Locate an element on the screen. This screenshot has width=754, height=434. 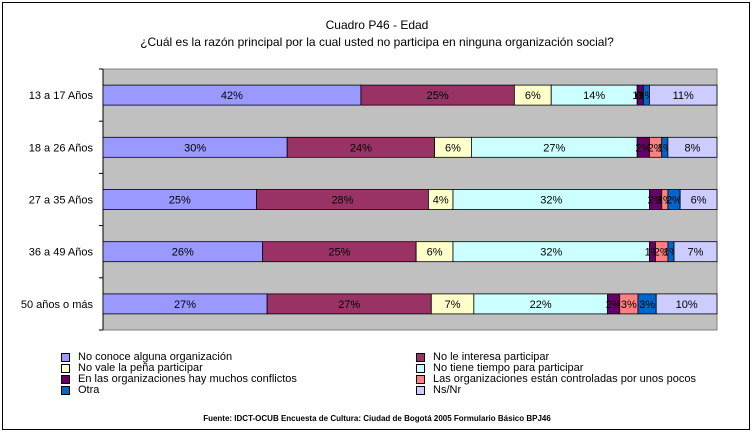
data-label: 42% is located at coordinates (232, 96).